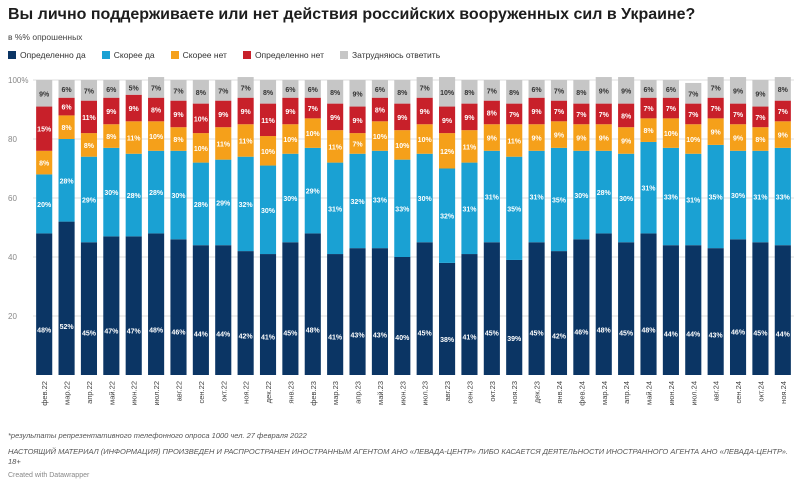 This screenshot has width=800, height=488. I want to click on x-tick-label: апр.23, so click(358, 392).